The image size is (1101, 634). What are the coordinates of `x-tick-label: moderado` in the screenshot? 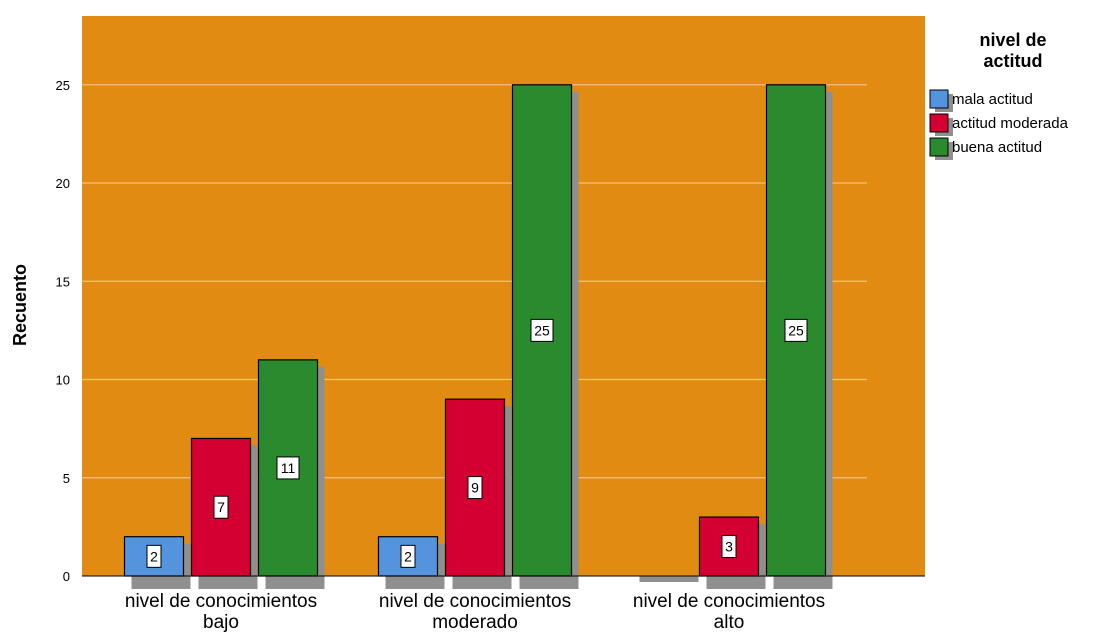 It's located at (475, 622).